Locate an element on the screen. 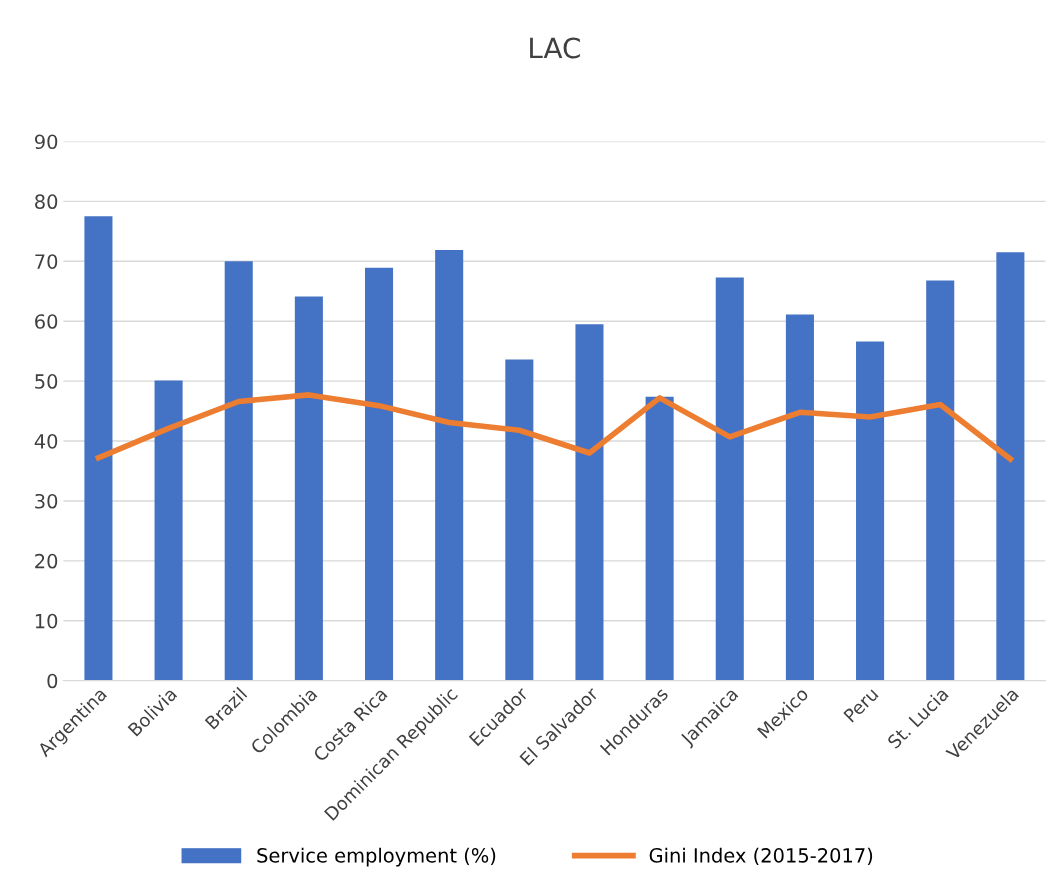 This screenshot has width=1056, height=884. legend-label: Service employment (%) is located at coordinates (376, 857).